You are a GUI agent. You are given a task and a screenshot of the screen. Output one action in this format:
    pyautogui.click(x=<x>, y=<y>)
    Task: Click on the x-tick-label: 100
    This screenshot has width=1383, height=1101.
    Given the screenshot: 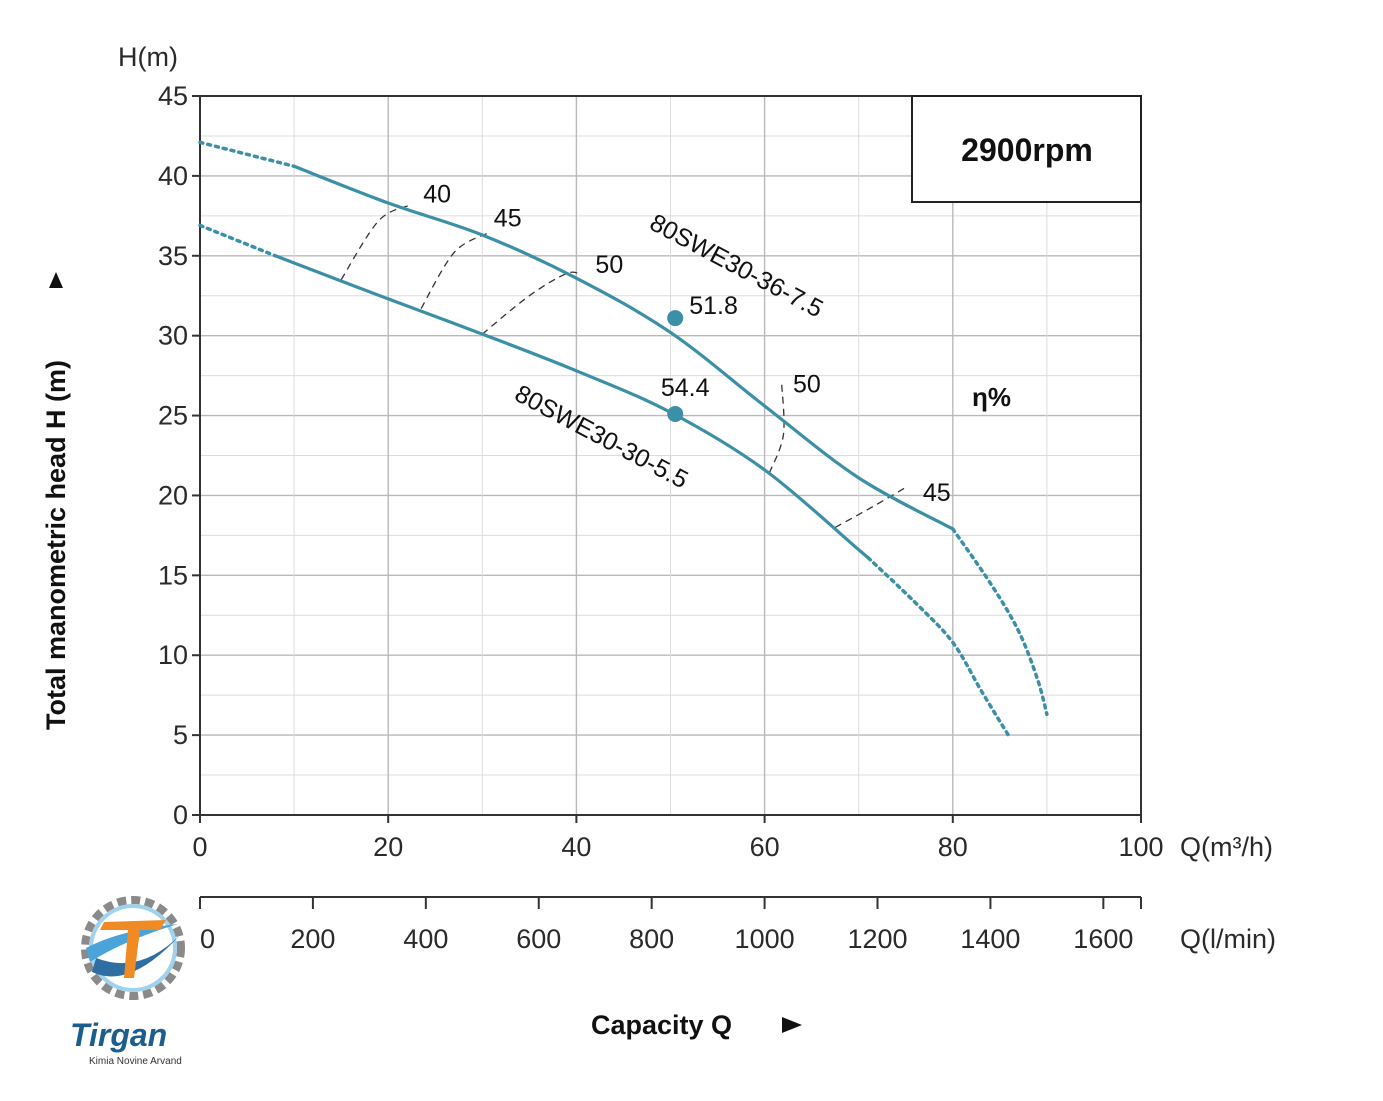 What is the action you would take?
    pyautogui.click(x=1140, y=847)
    